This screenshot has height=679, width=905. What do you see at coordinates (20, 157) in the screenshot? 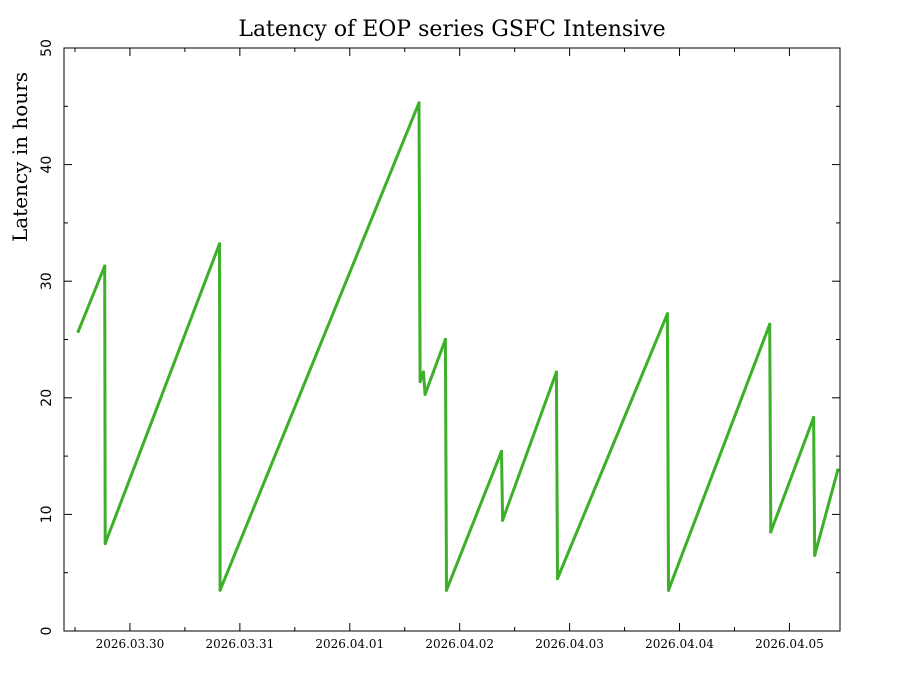
I see `y-axis-label: Latency in hours` at bounding box center [20, 157].